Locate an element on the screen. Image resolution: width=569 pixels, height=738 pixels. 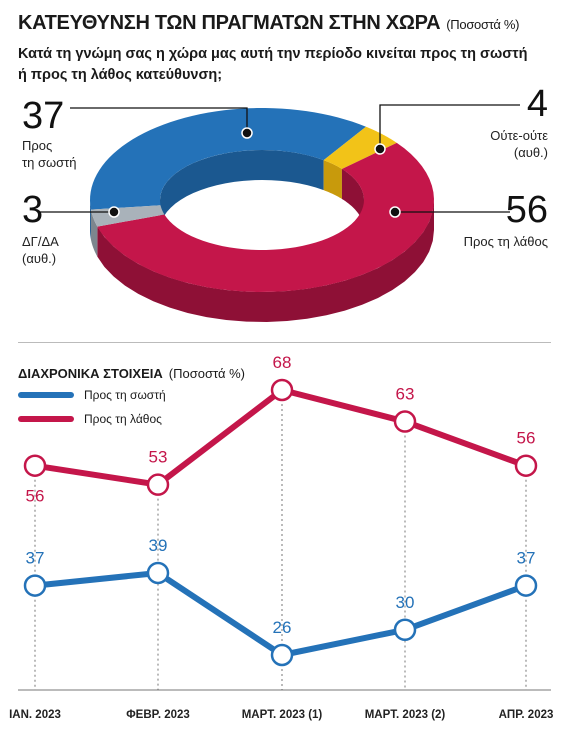
legend-item-wrong: Προς τη λάθος is located at coordinates (90, 419).